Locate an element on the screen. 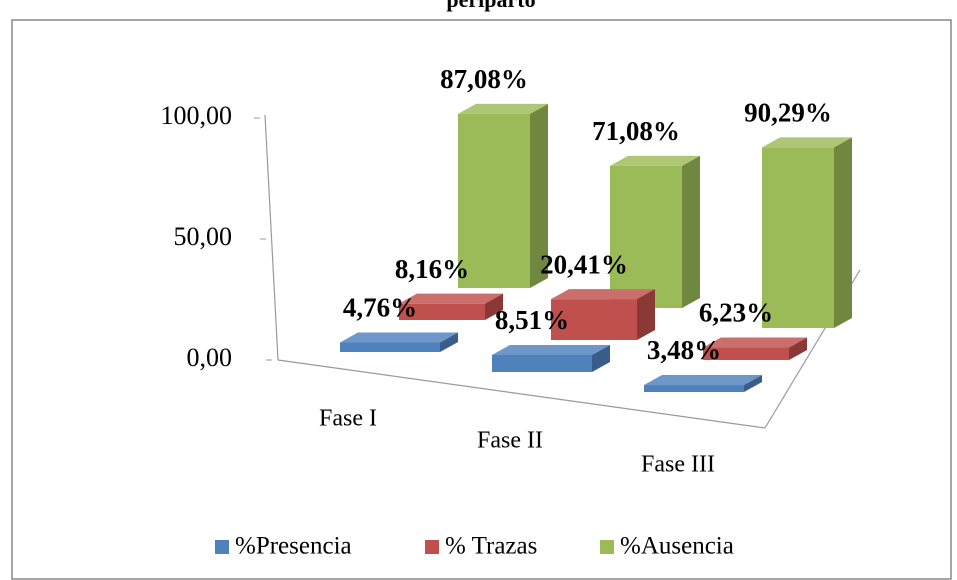 The width and height of the screenshot is (957, 580). x-tick-label: Fase II is located at coordinates (510, 441).